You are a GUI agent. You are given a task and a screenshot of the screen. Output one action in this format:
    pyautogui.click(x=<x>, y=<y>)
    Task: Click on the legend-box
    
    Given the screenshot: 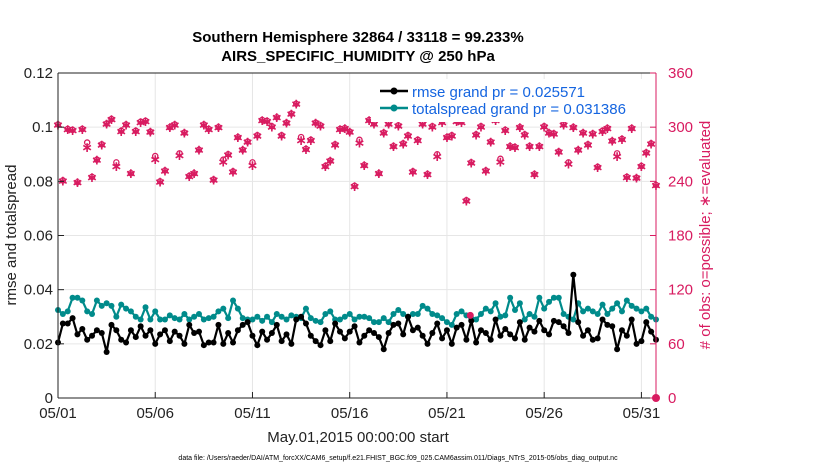 What is the action you would take?
    pyautogui.click(x=509, y=100)
    